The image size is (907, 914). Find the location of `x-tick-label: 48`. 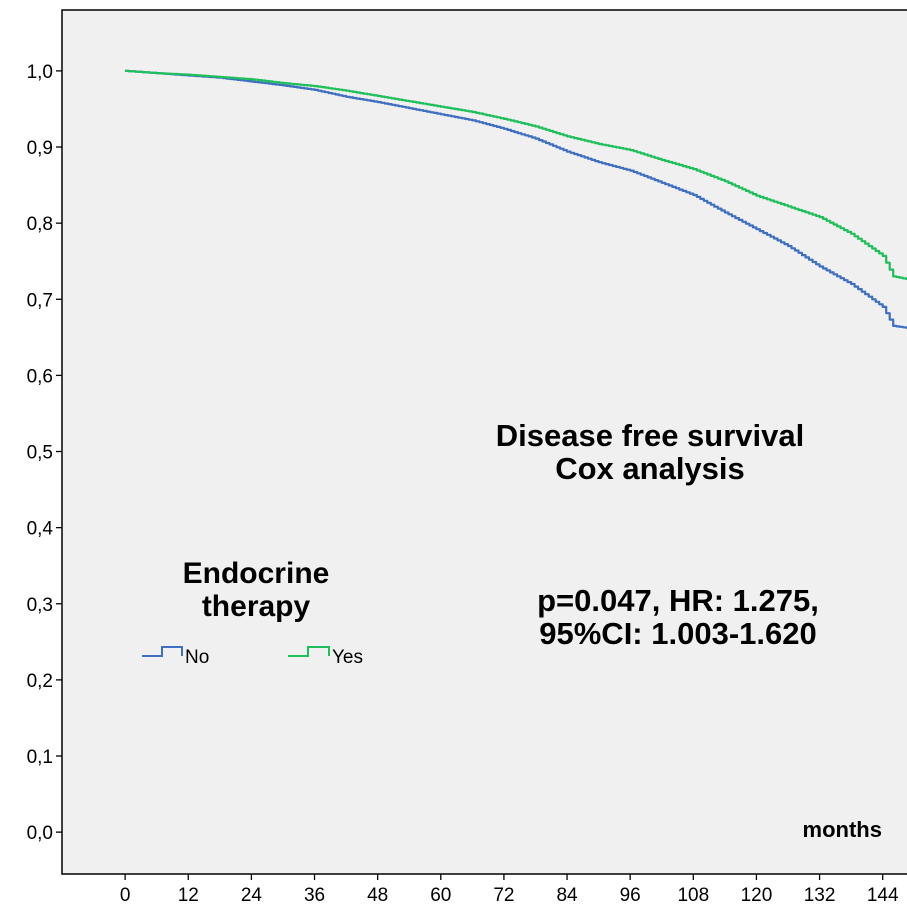

x-tick-label: 48 is located at coordinates (377, 895).